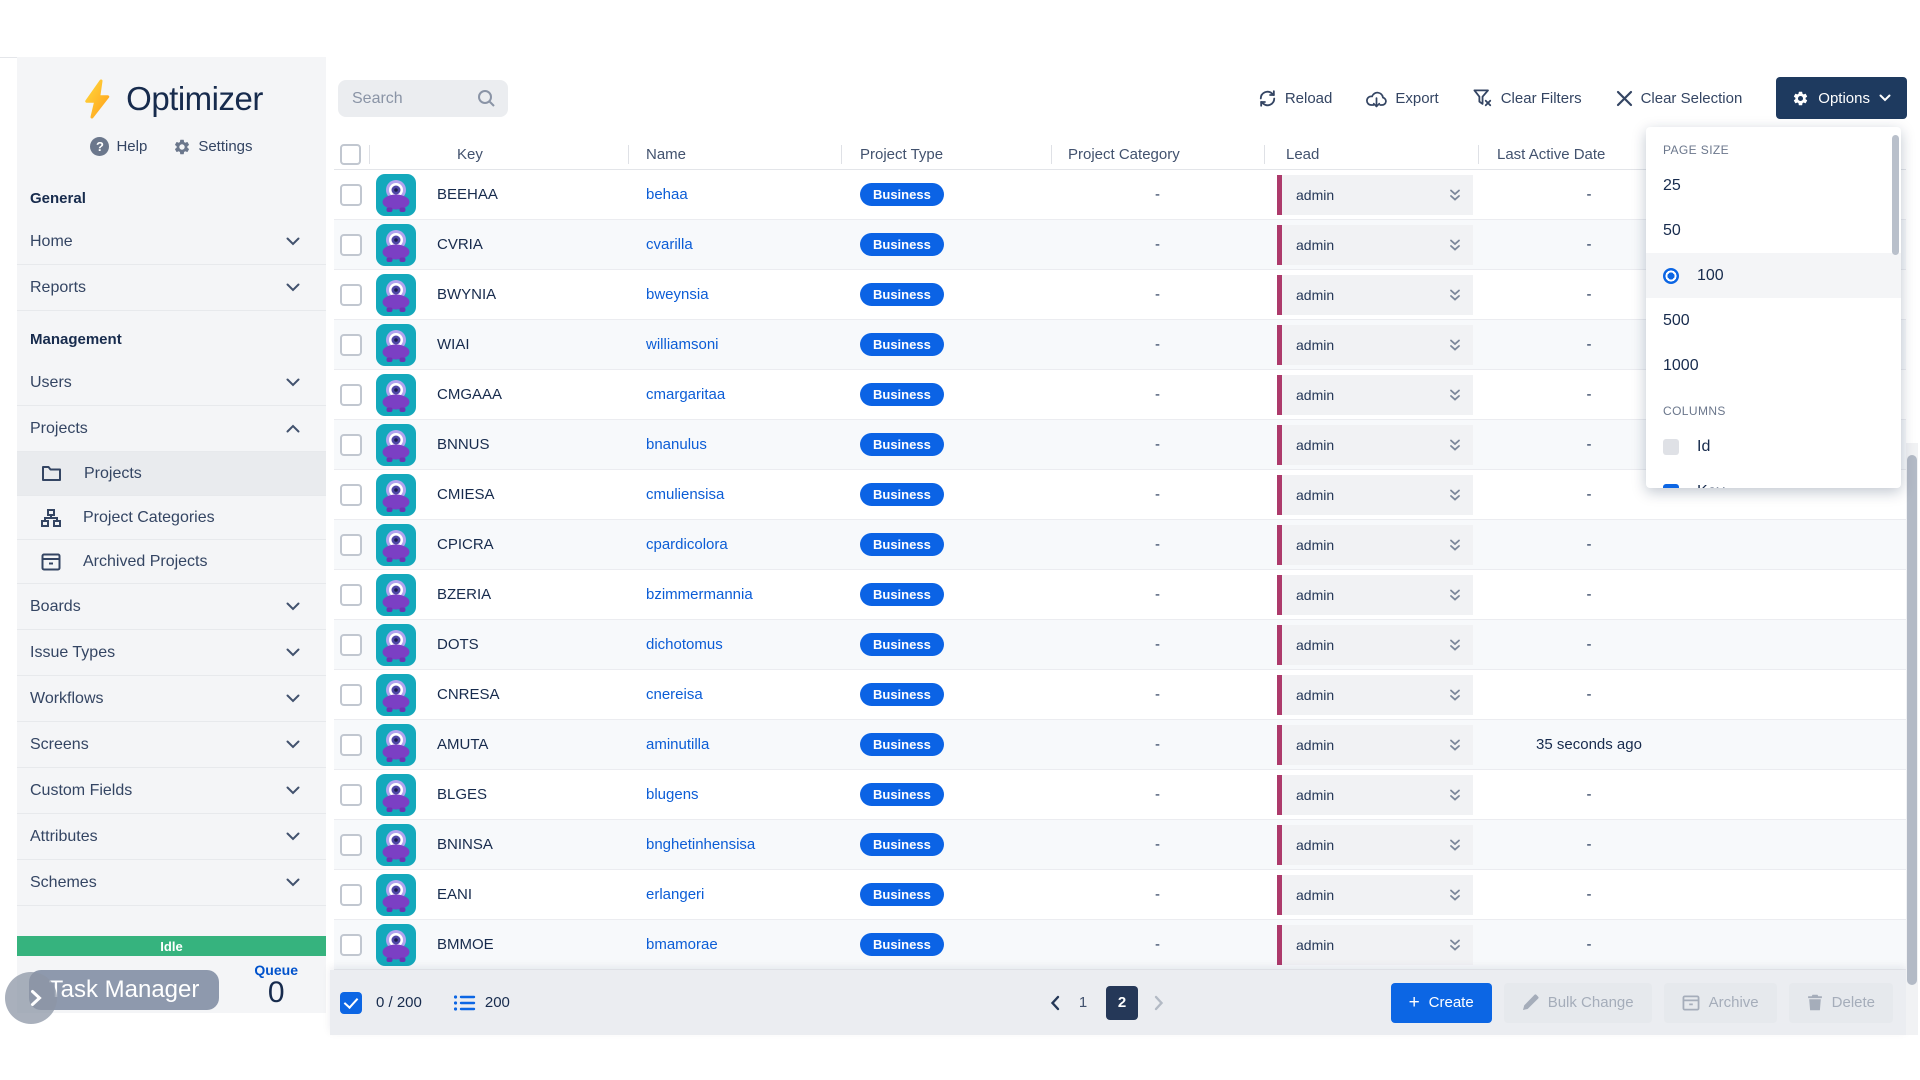 The image size is (1920, 1080). I want to click on column-header-project-type: Project Type, so click(902, 154).